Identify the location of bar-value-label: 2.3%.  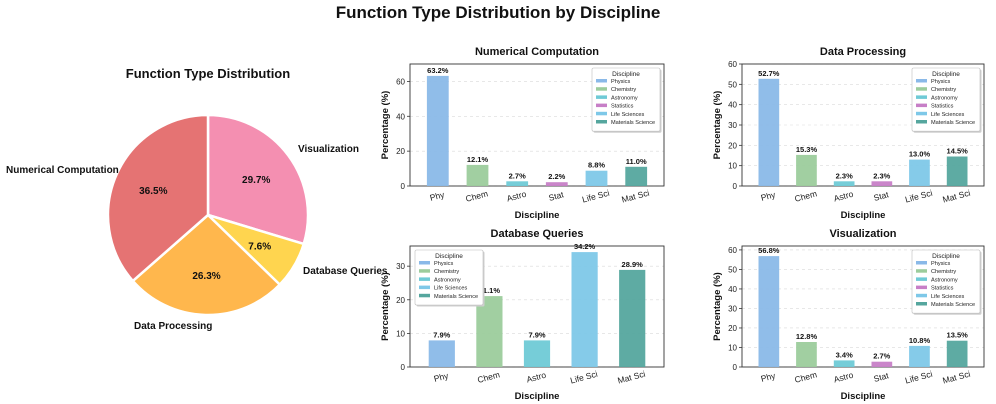
(881, 175).